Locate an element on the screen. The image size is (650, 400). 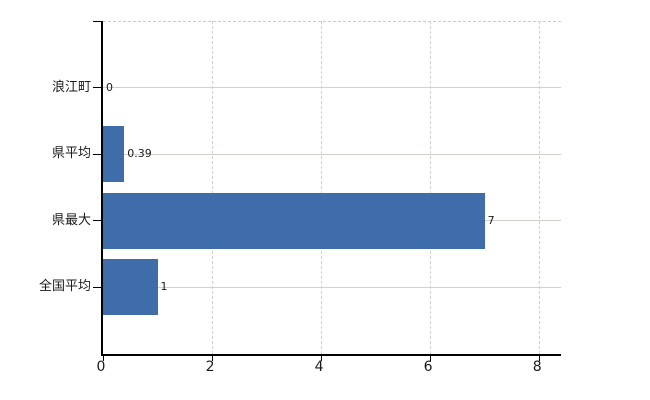
category-label: 県最大 is located at coordinates (71, 220).